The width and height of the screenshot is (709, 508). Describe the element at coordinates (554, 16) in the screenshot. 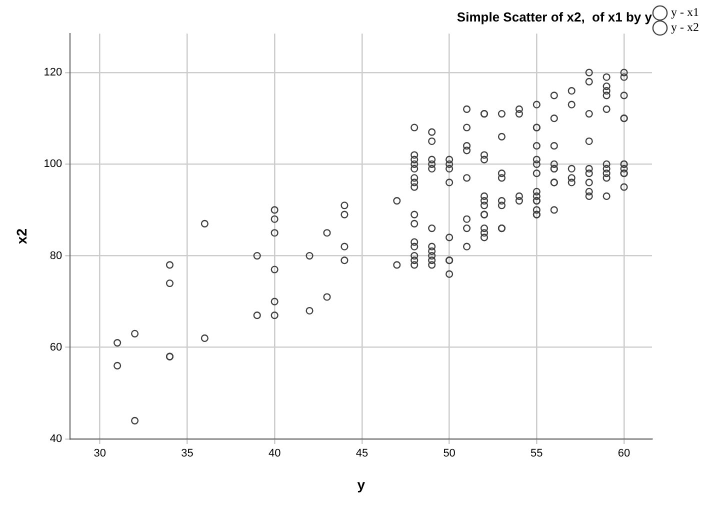

I see `chart-title: Simple Scatter of x2, of x1 by y` at that location.